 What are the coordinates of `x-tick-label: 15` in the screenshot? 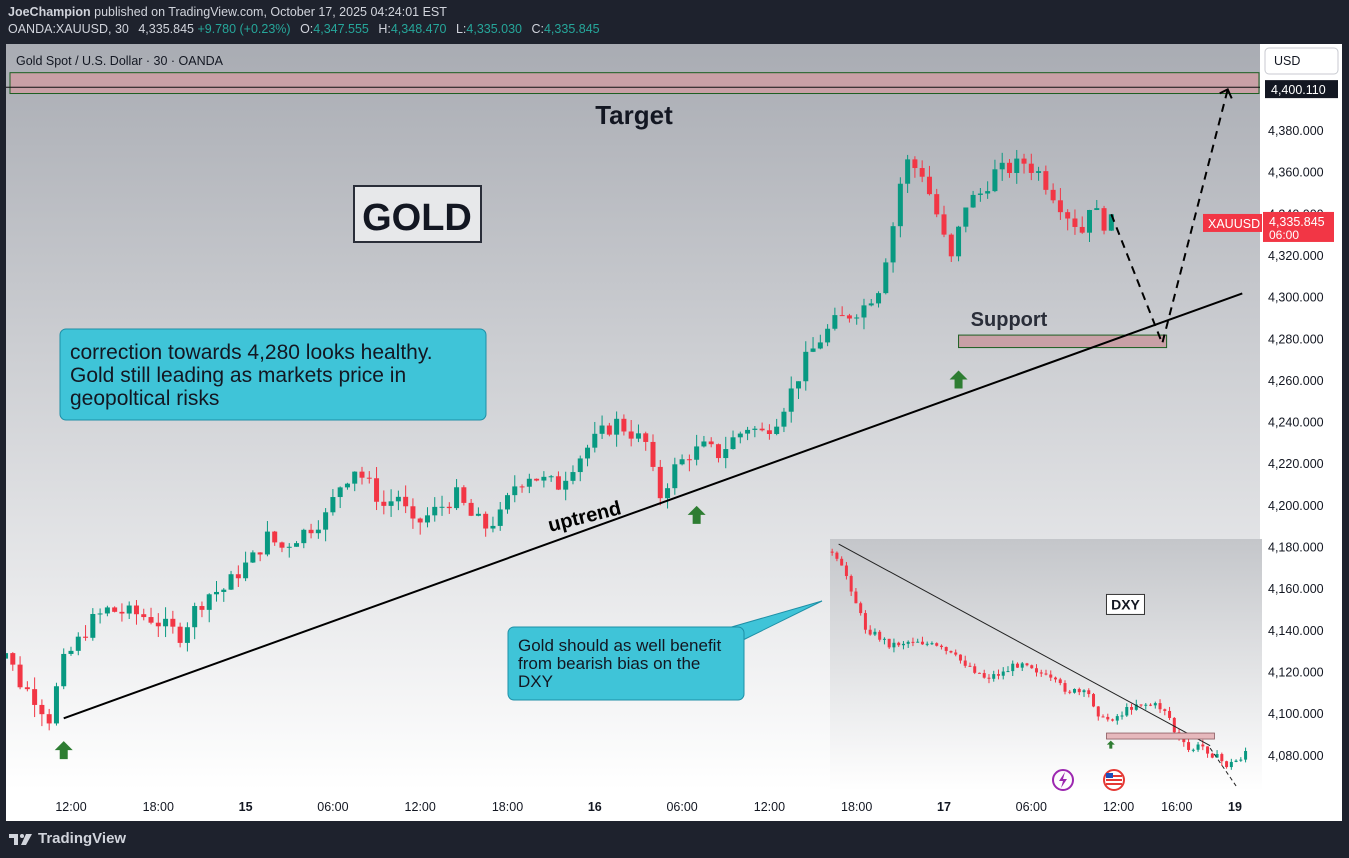 It's located at (246, 807).